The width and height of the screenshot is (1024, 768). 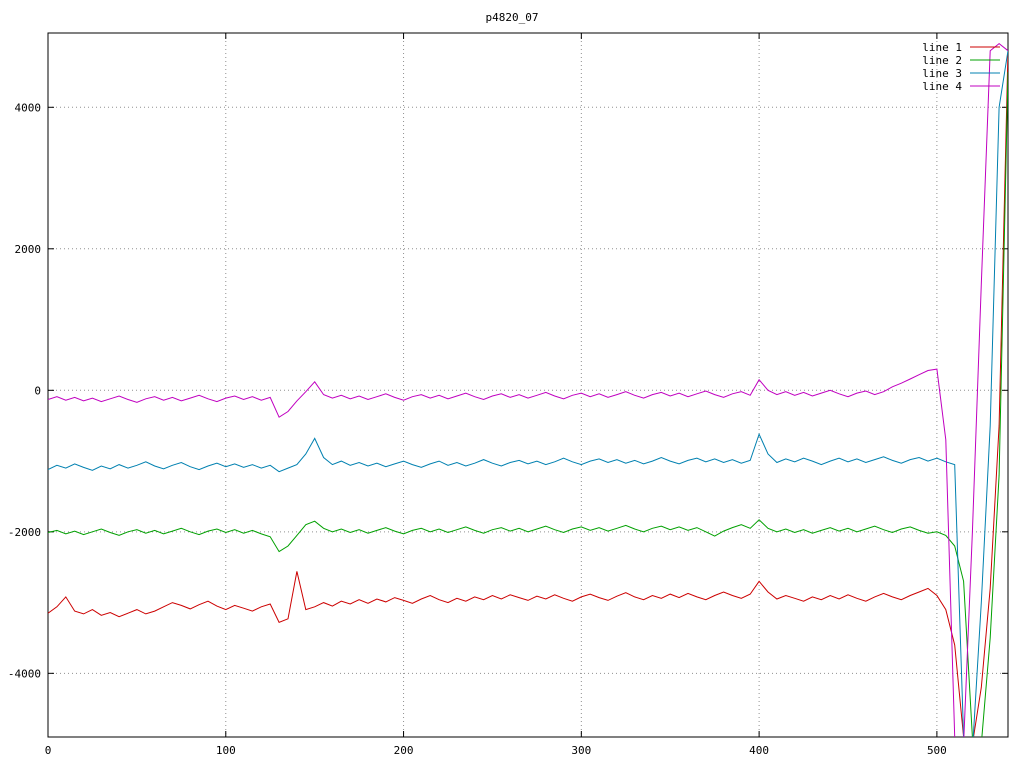 I want to click on chart-title: p4820_07, so click(x=512, y=17).